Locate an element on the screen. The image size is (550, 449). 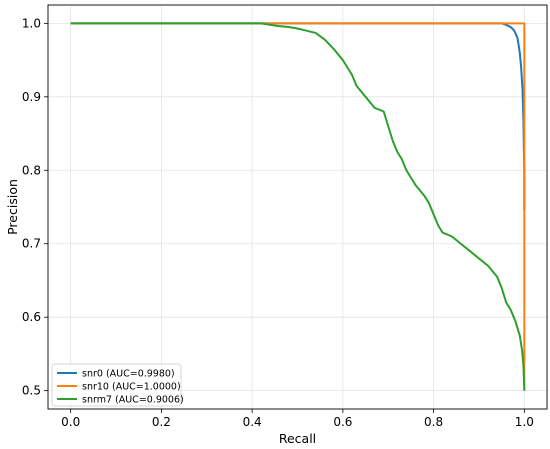
legend-entry-2: snrm7 (AUC=0.9006) is located at coordinates (133, 400).